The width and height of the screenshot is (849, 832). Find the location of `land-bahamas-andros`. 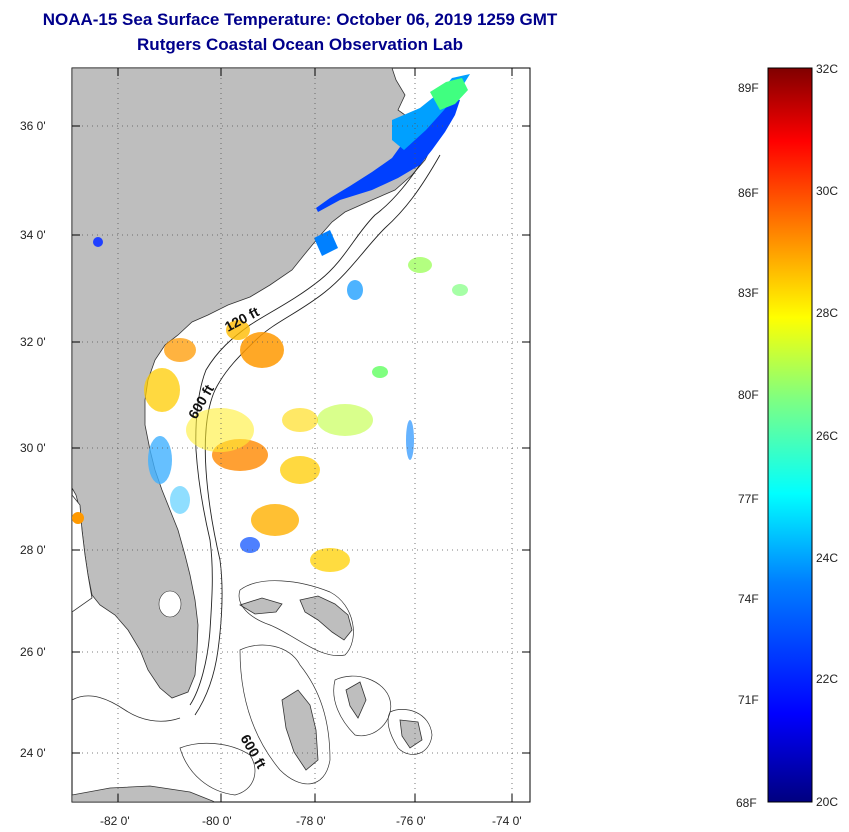

land-bahamas-andros is located at coordinates (300, 730).